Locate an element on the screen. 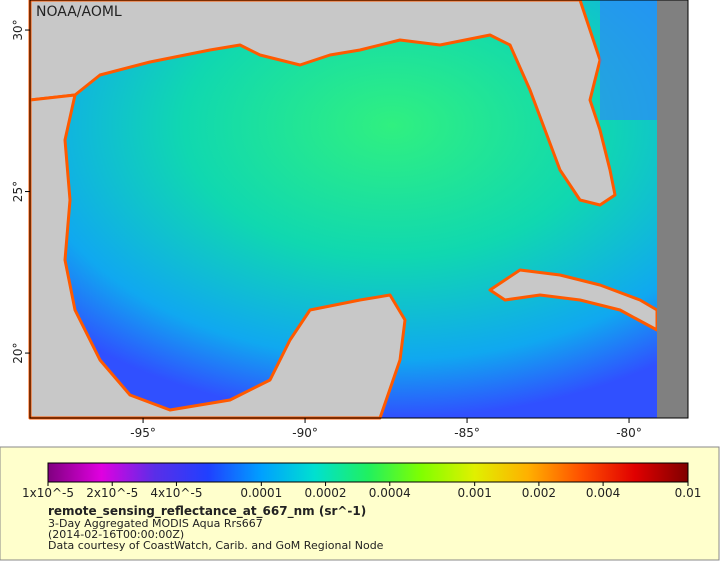 Image resolution: width=720 pixels, height=565 pixels. colorbar is located at coordinates (368, 472).